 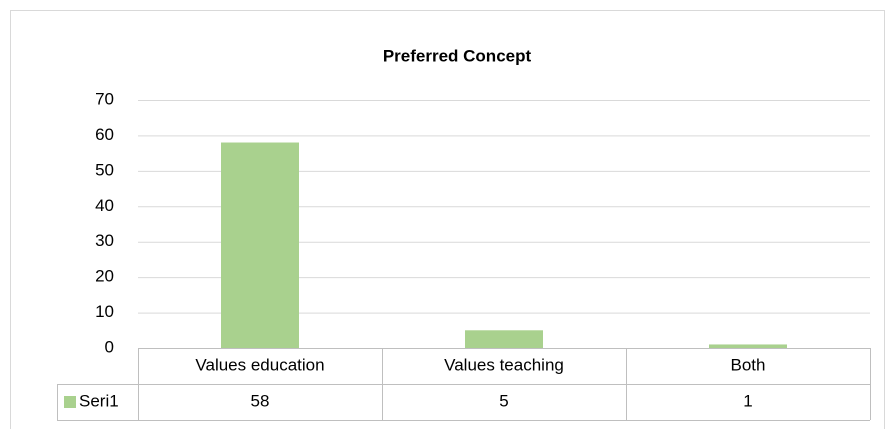 I want to click on y-tick-label: 70, so click(x=104, y=98).